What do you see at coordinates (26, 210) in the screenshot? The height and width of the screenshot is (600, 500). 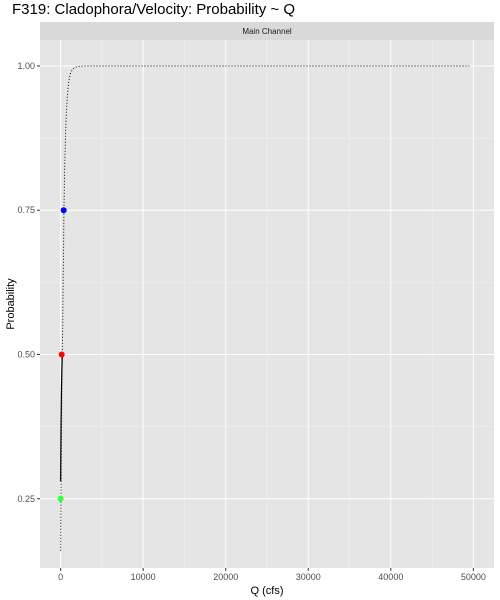 I see `y-tick-label: 0.75` at bounding box center [26, 210].